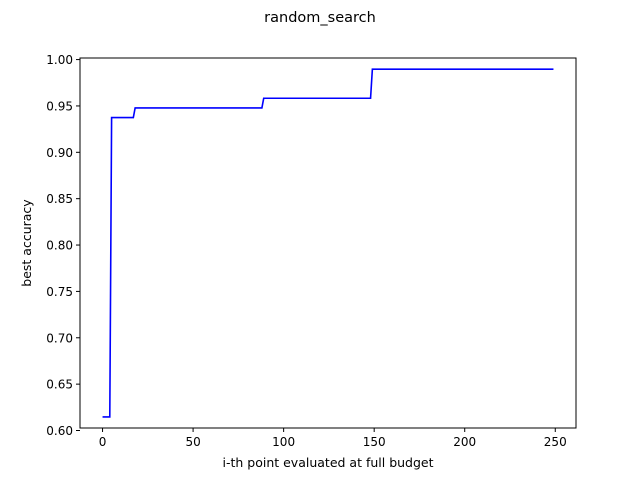 This screenshot has width=640, height=480. What do you see at coordinates (59, 431) in the screenshot?
I see `y-tick-label: 0.60` at bounding box center [59, 431].